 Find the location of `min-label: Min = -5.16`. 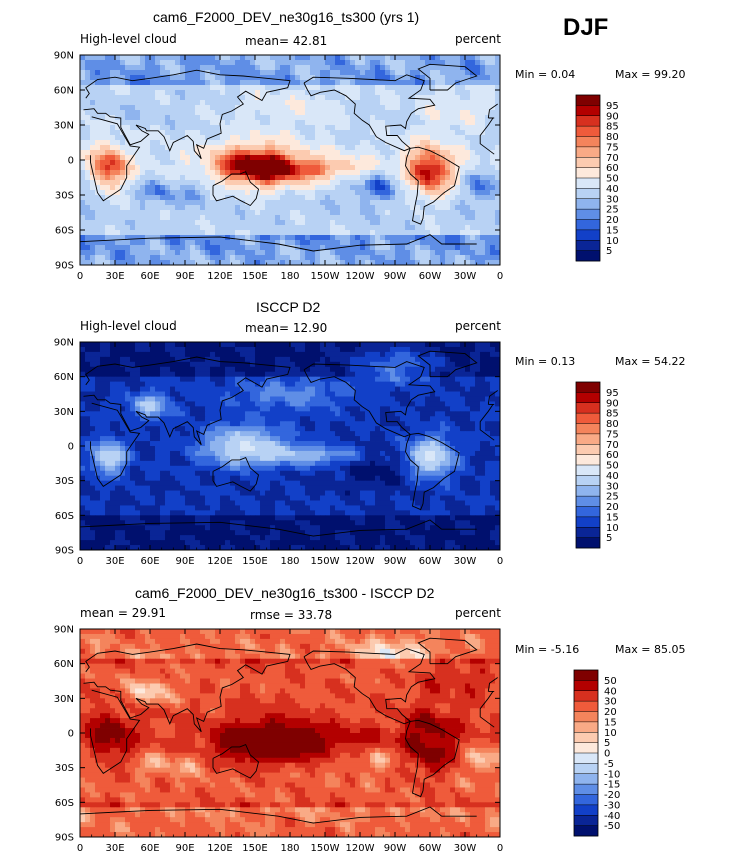

min-label: Min = -5.16 is located at coordinates (547, 649).